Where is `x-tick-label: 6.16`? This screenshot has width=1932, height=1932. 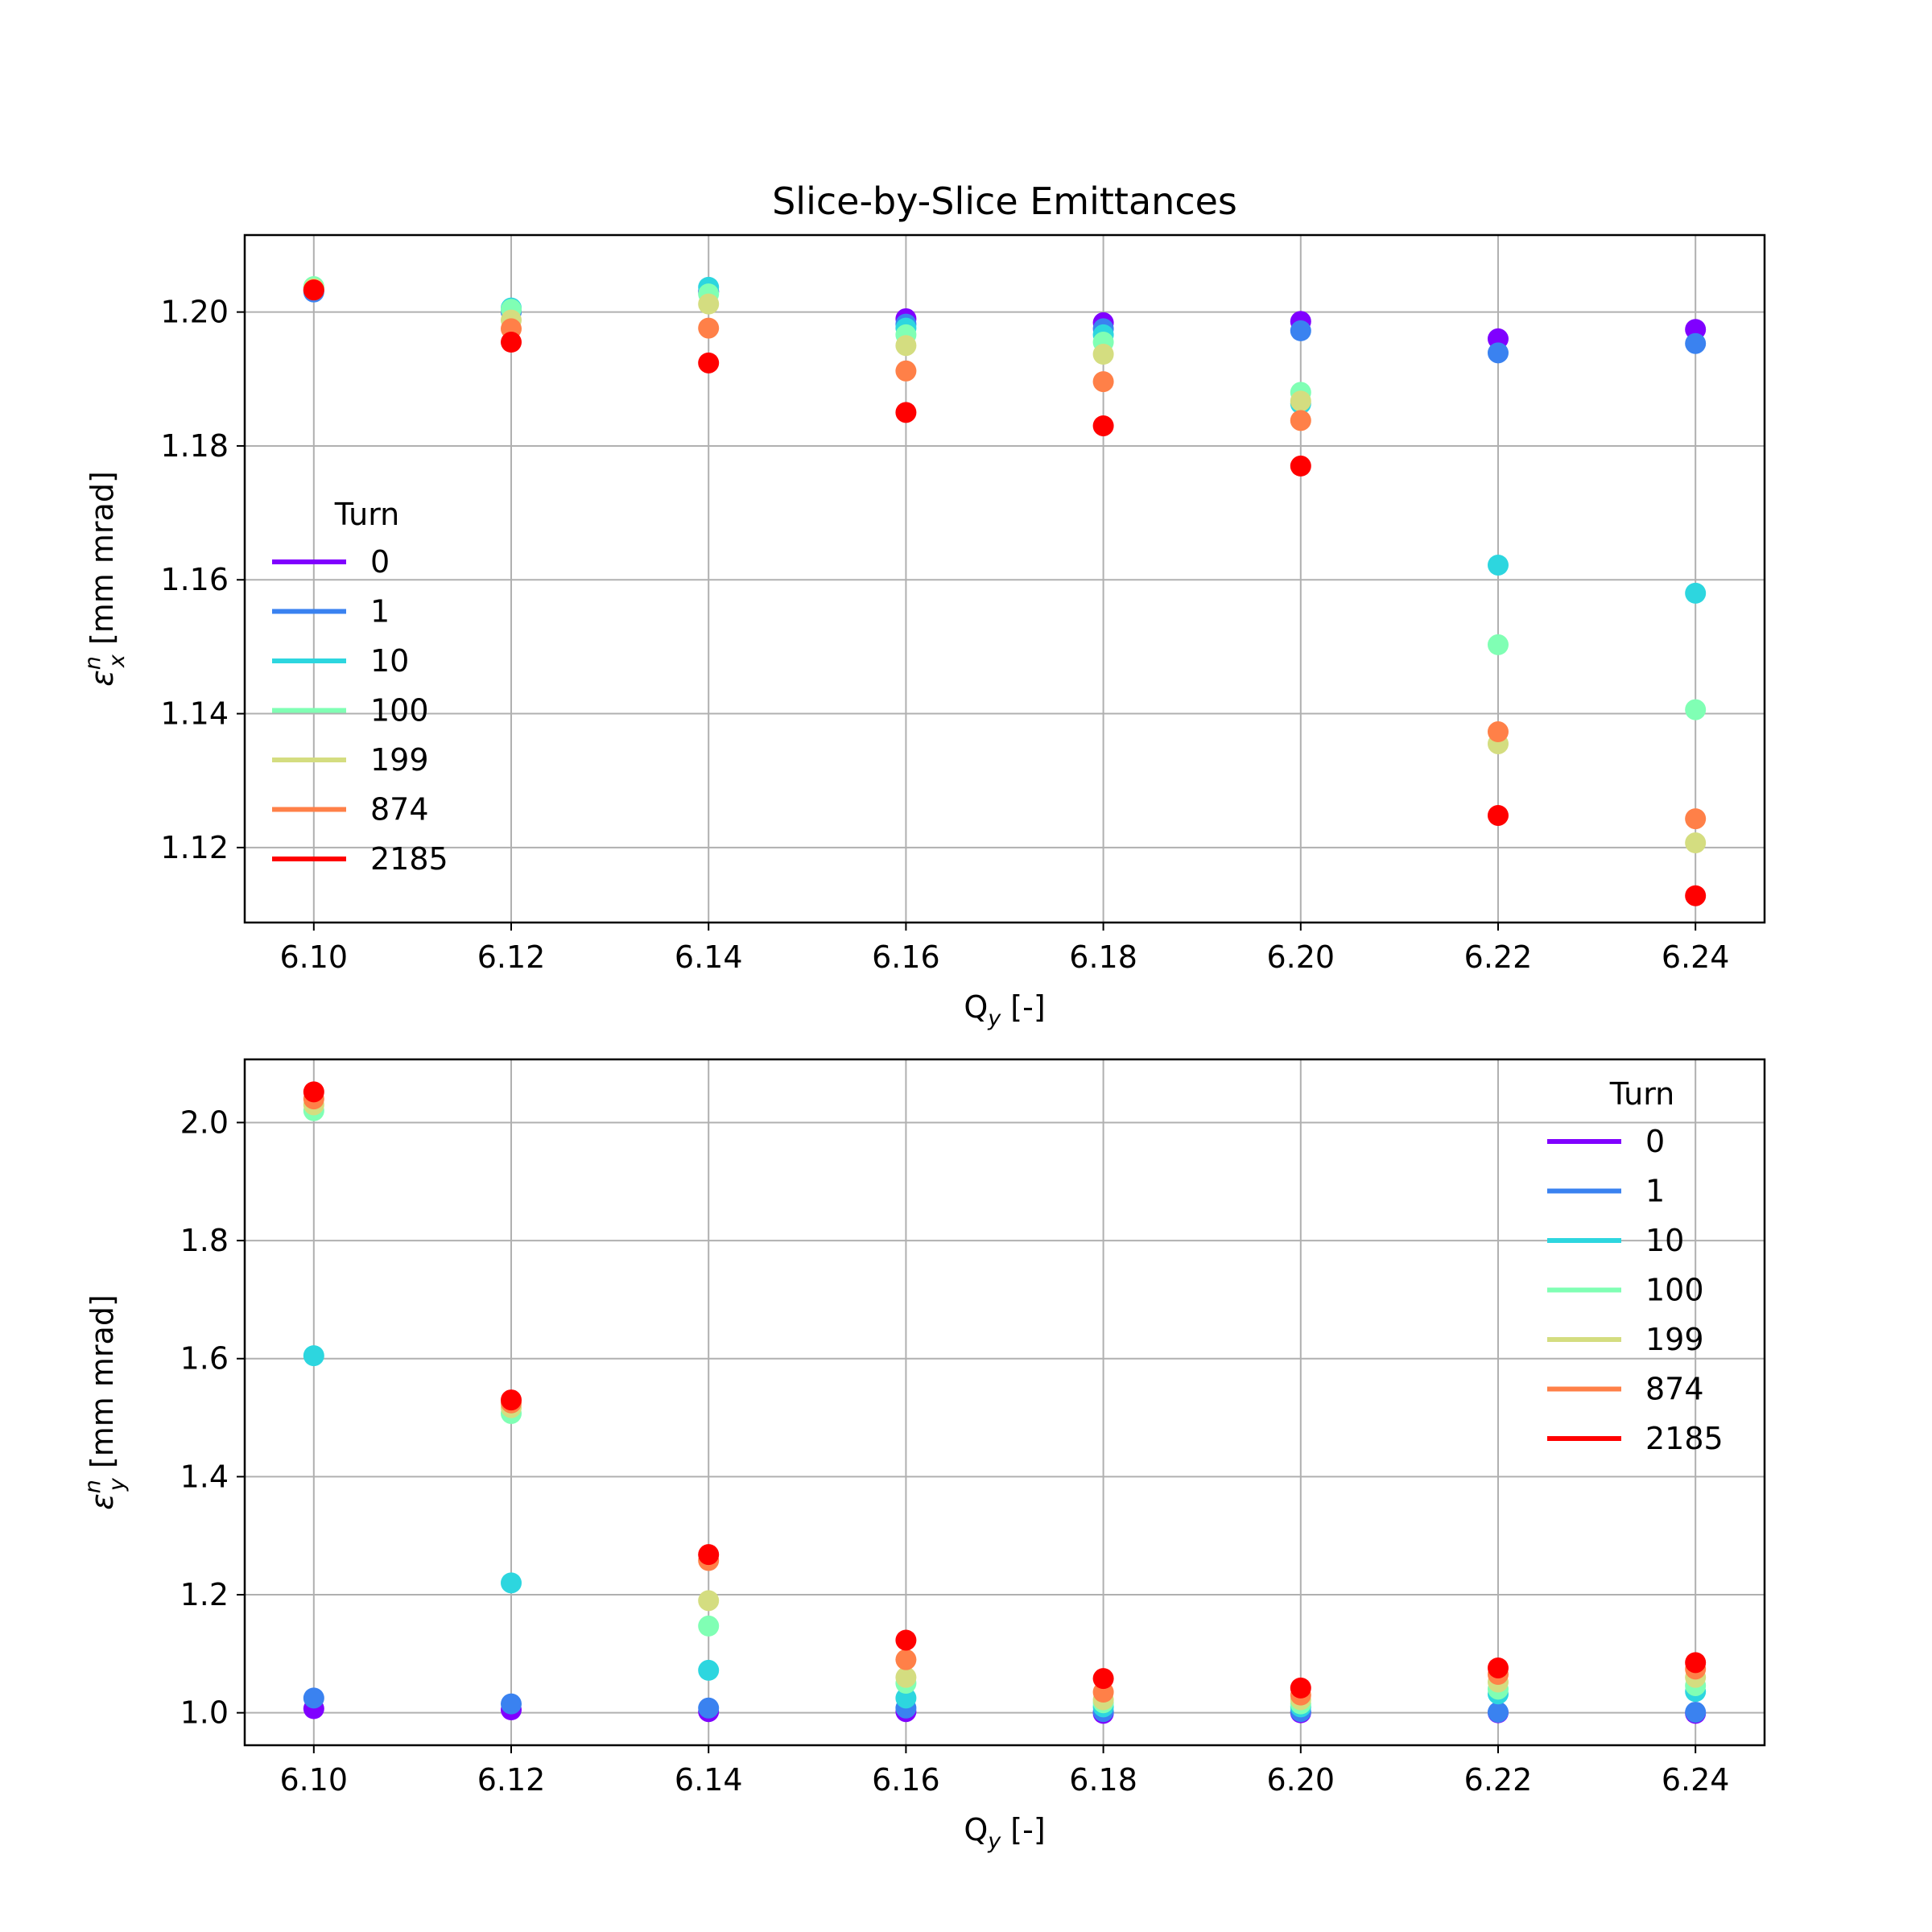 x-tick-label: 6.16 is located at coordinates (906, 957).